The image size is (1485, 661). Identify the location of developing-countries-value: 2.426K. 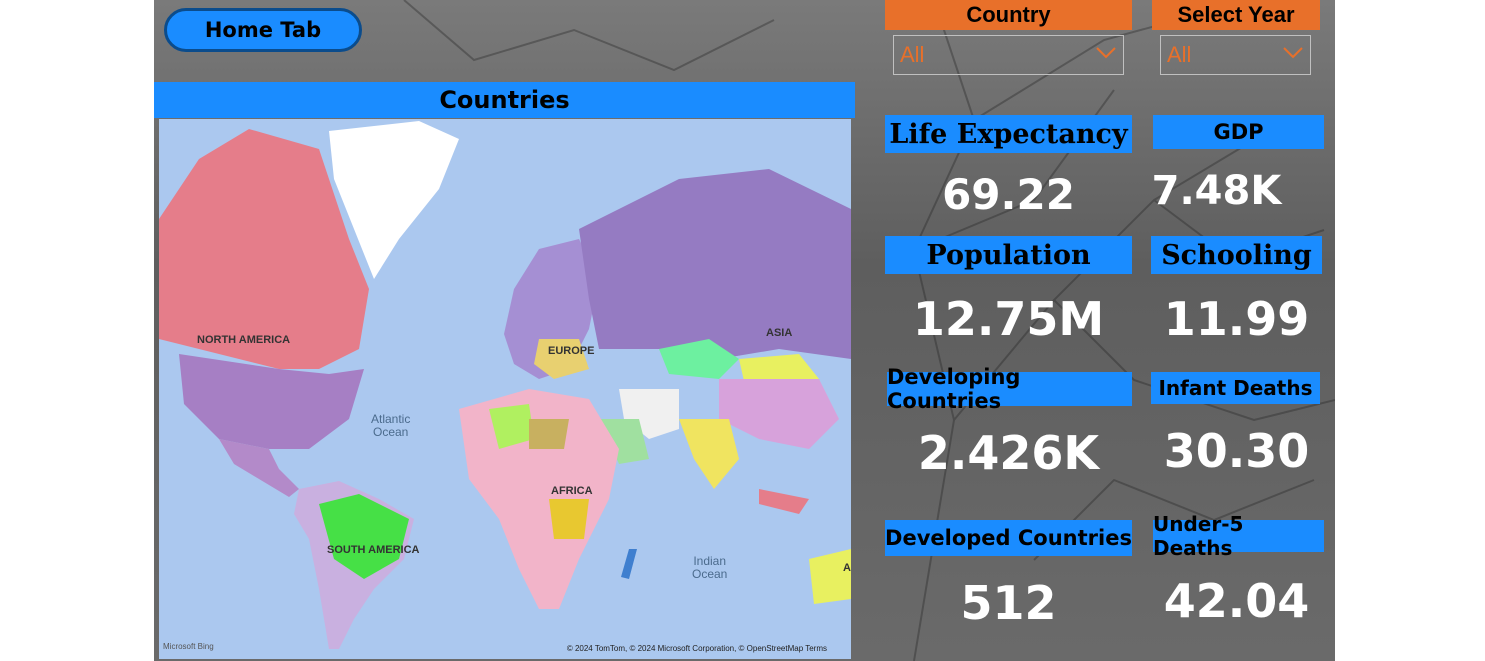
(1008, 453).